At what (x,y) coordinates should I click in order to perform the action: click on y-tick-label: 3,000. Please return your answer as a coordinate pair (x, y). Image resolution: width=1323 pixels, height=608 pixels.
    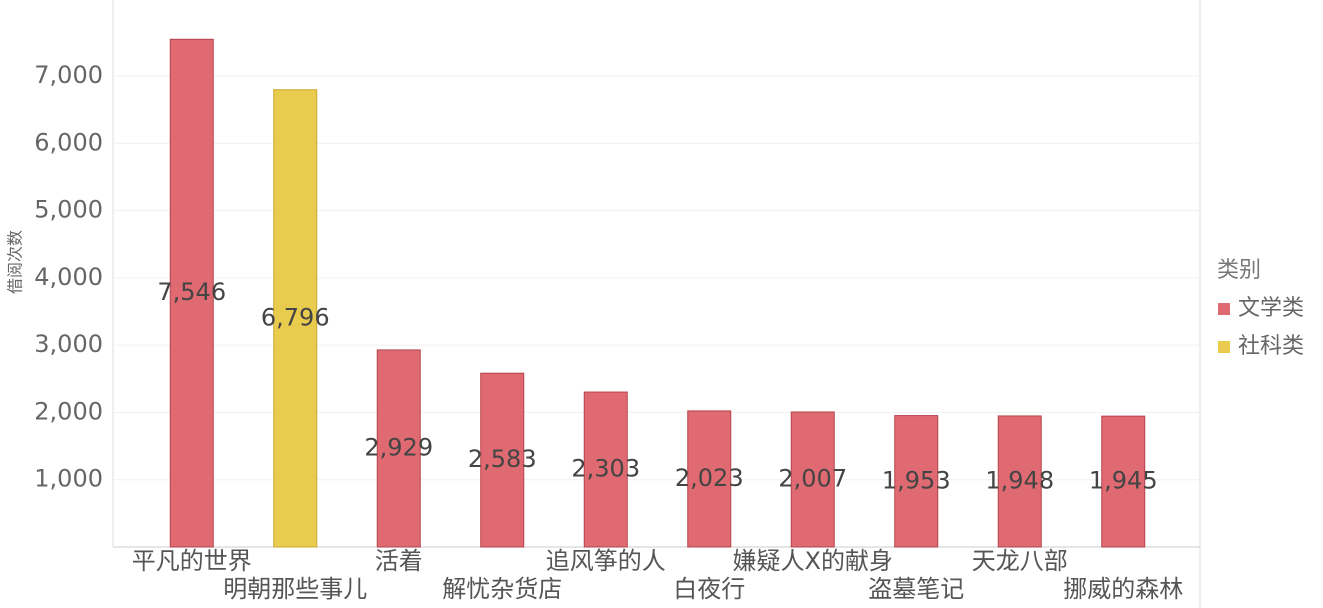
    Looking at the image, I should click on (68, 344).